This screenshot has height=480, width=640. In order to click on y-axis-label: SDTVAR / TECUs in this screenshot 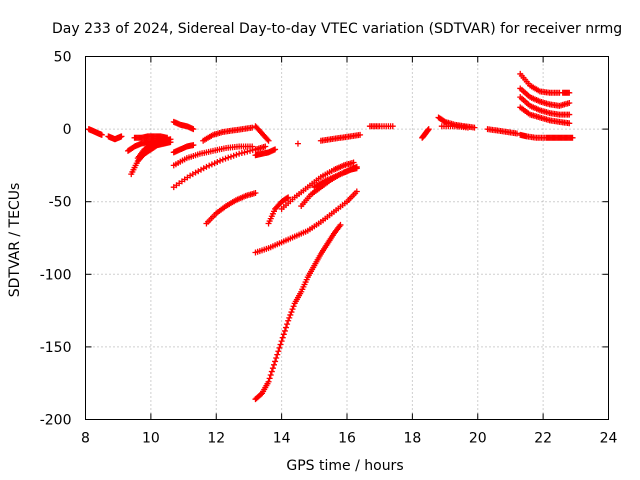, I will do `click(15, 240)`.